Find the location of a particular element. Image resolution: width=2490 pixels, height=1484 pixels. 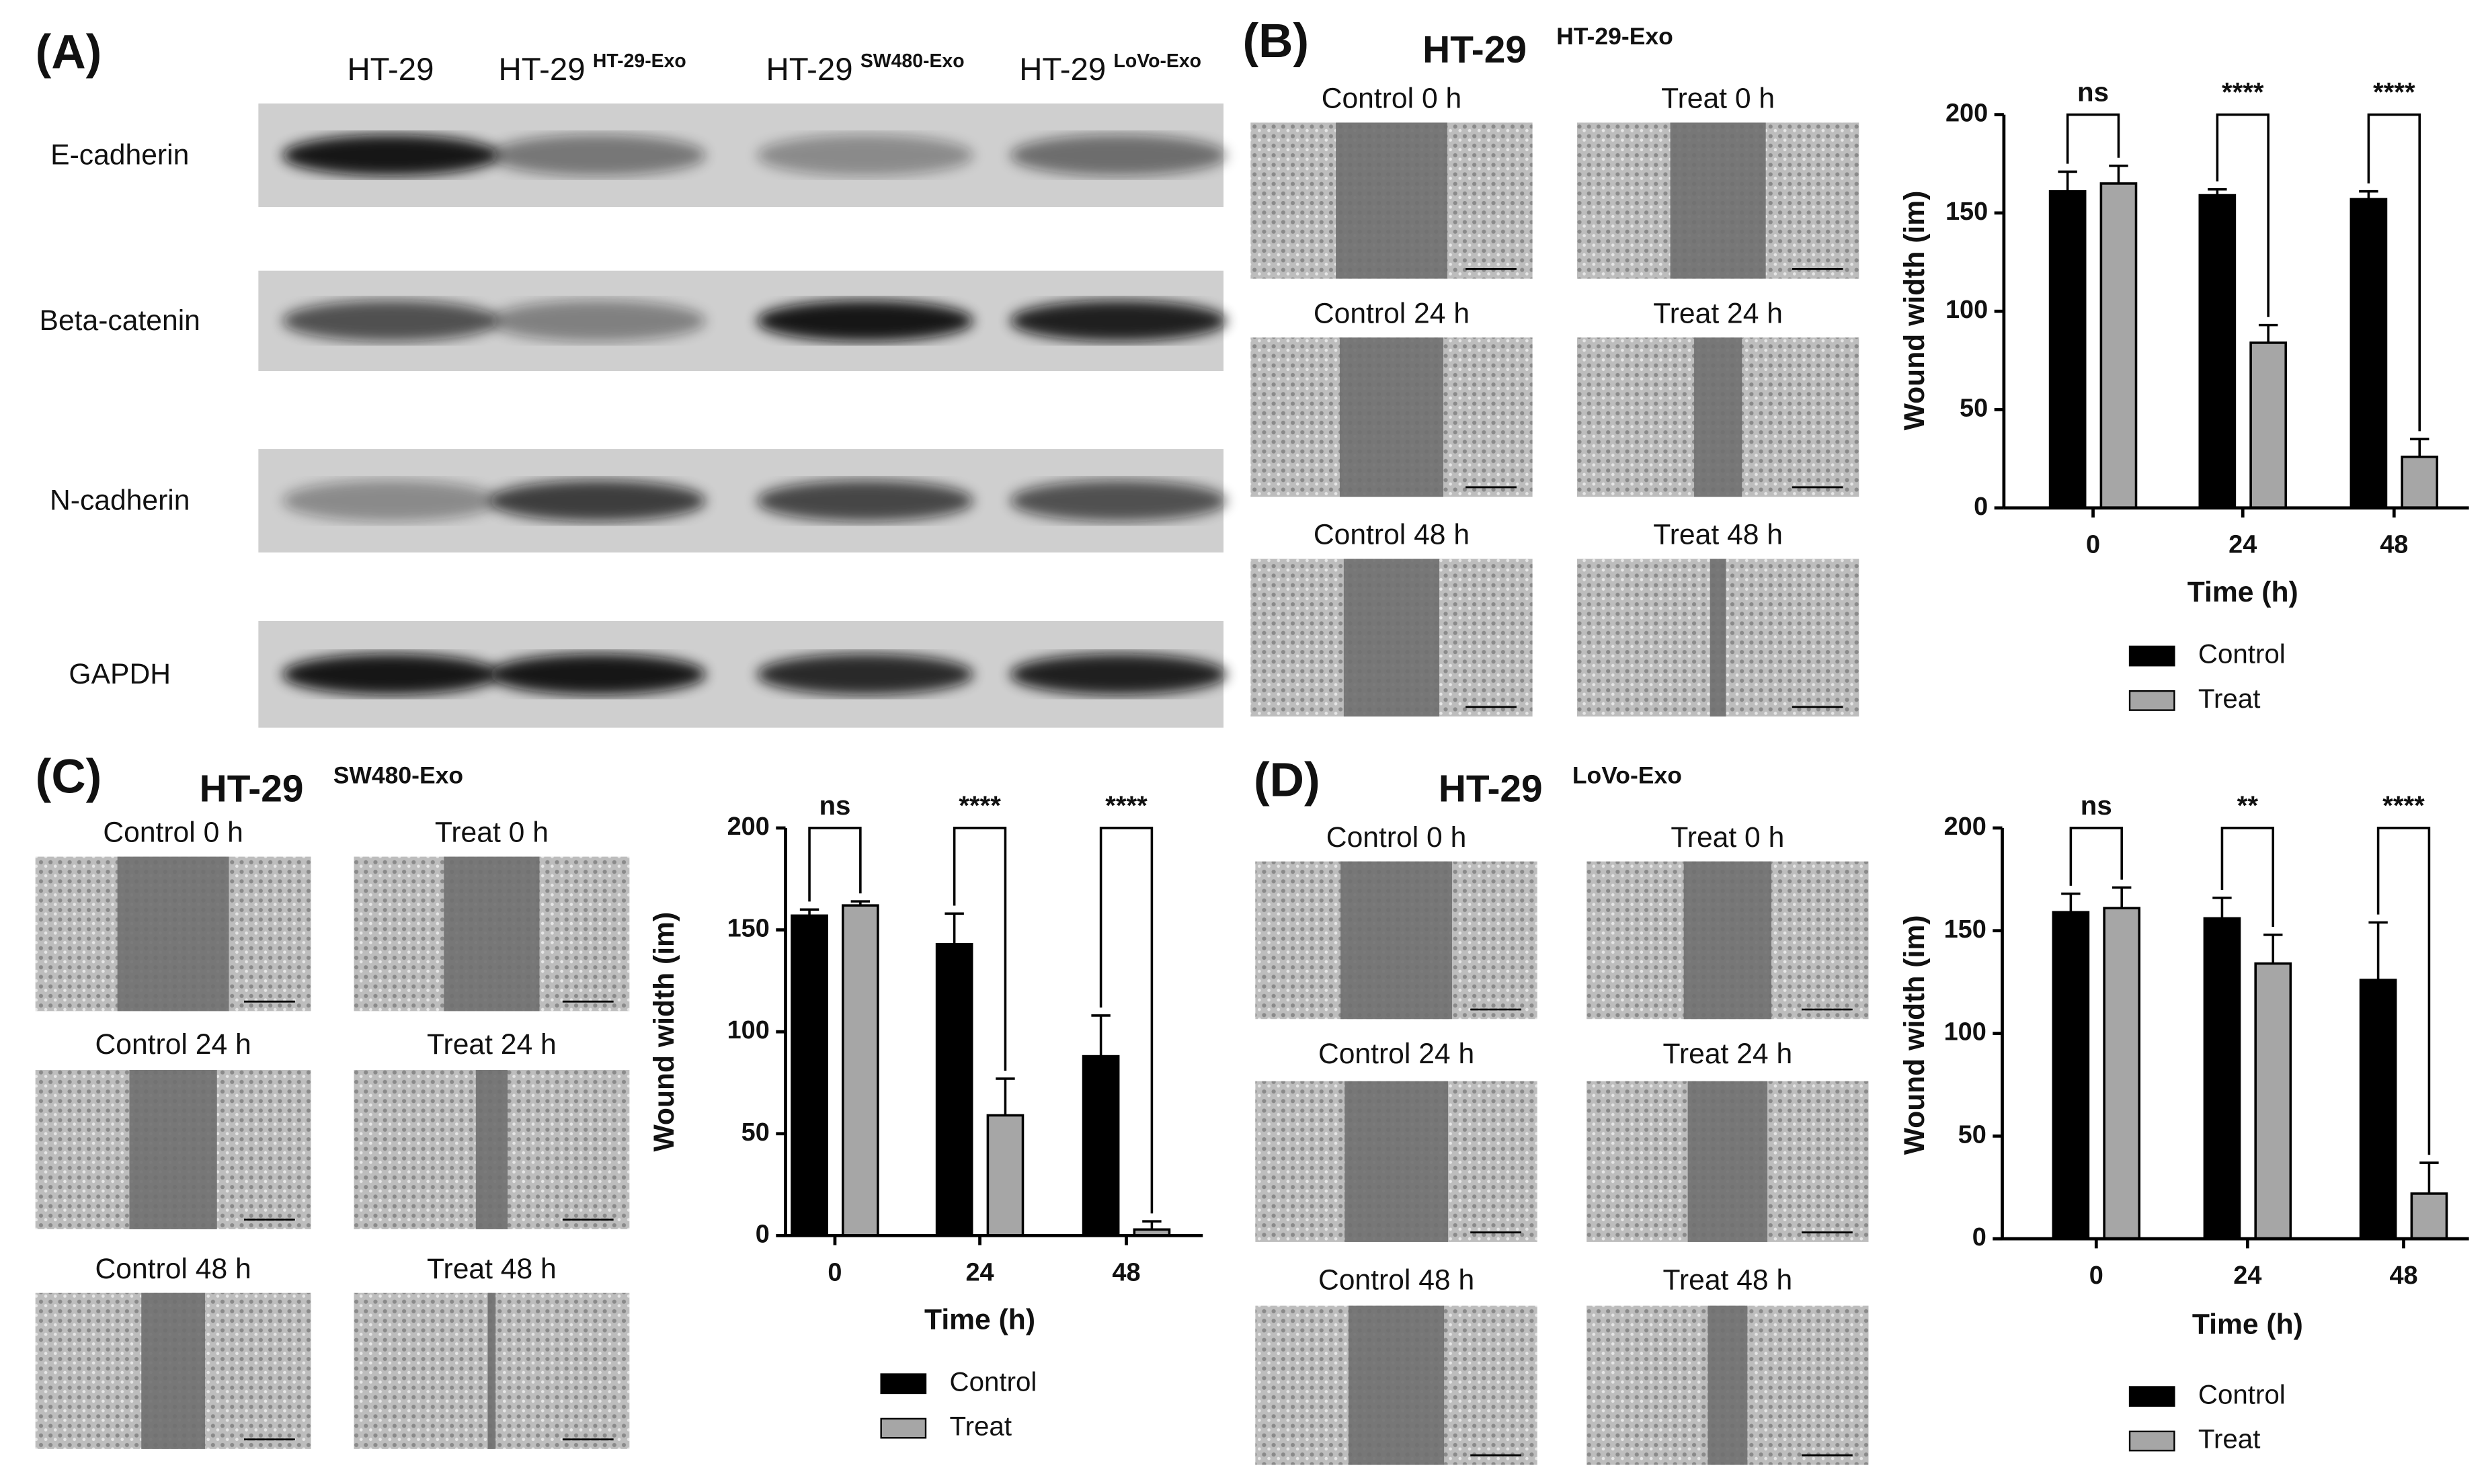

image-label: Control 48 h is located at coordinates (173, 1269).